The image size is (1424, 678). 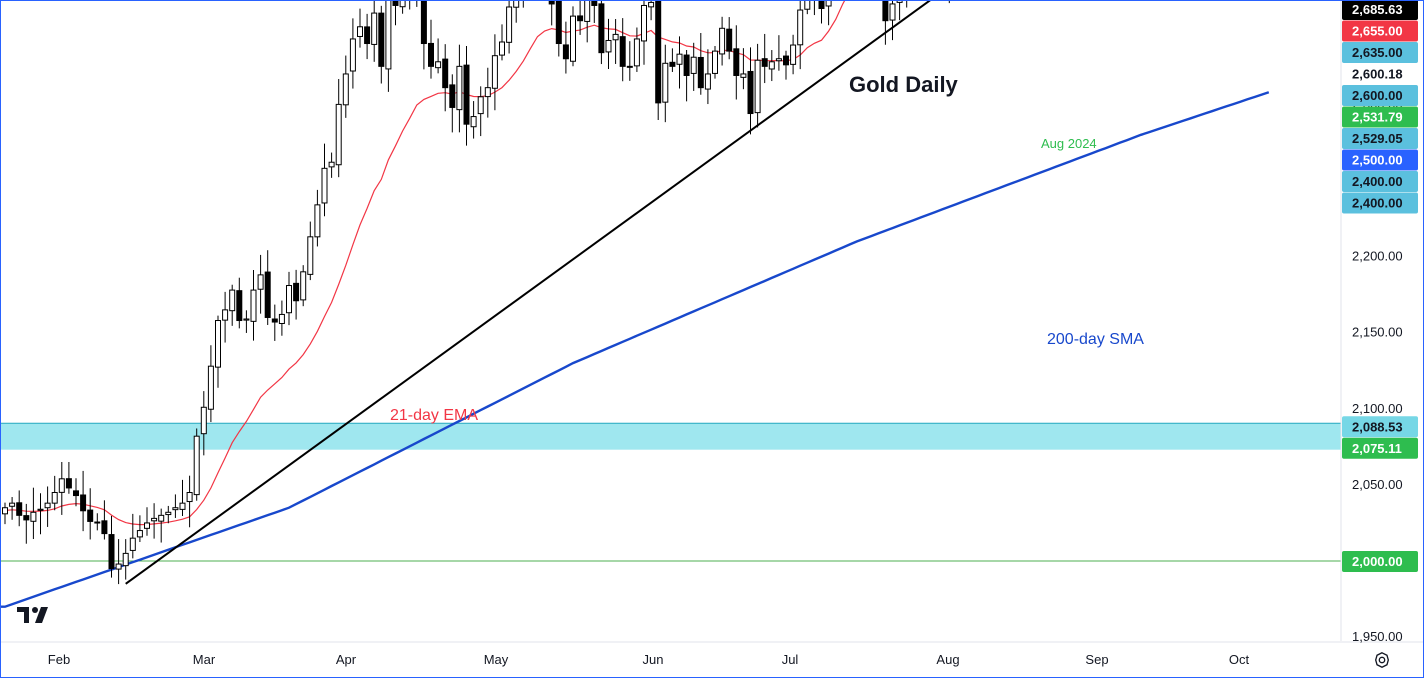 What do you see at coordinates (1382, 660) in the screenshot?
I see `settings-gear-icon` at bounding box center [1382, 660].